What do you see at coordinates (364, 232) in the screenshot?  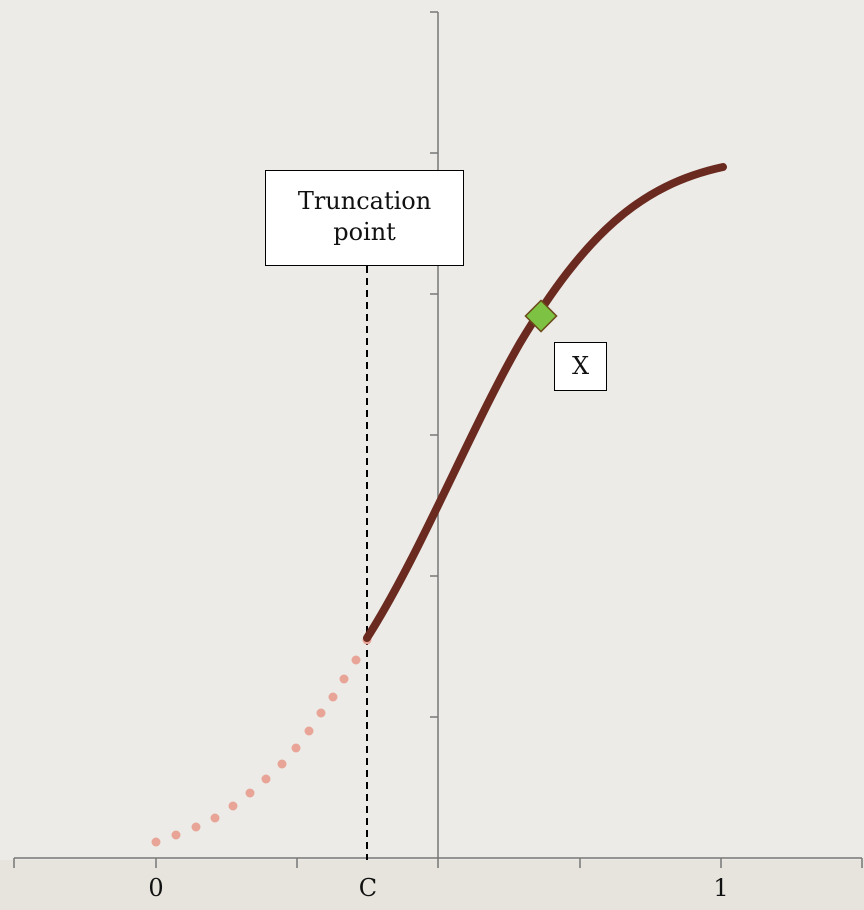 I see `truncation-label-line2: point` at bounding box center [364, 232].